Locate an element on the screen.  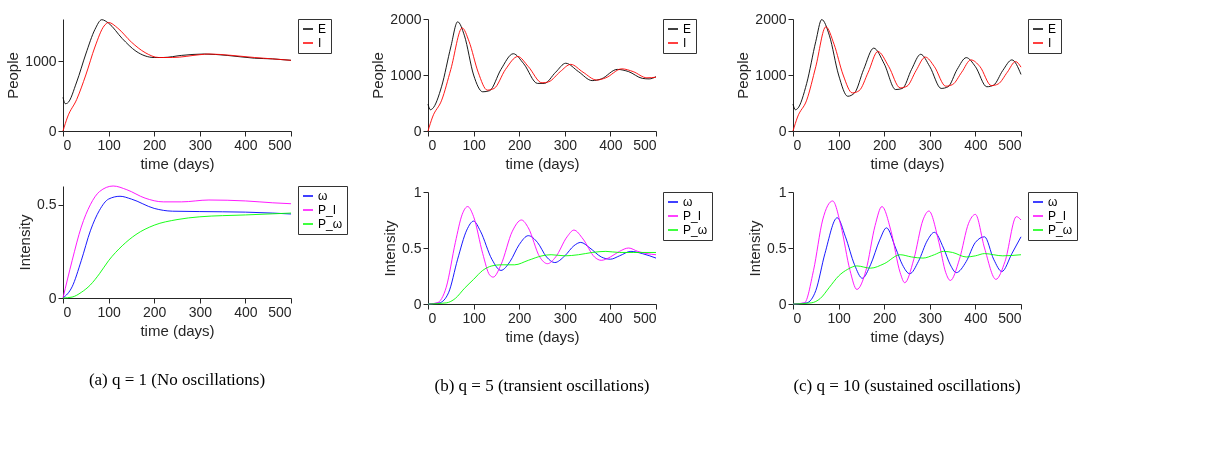
text: (a) q = 1 (No oscillations) is located at coordinates (177, 379).